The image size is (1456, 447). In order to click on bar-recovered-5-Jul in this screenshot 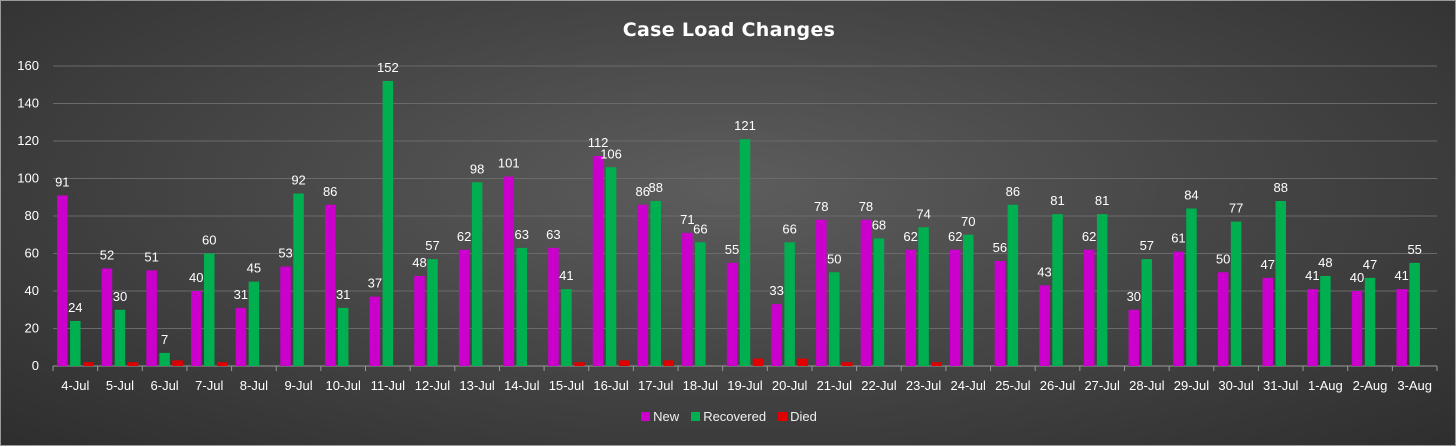, I will do `click(120, 337)`.